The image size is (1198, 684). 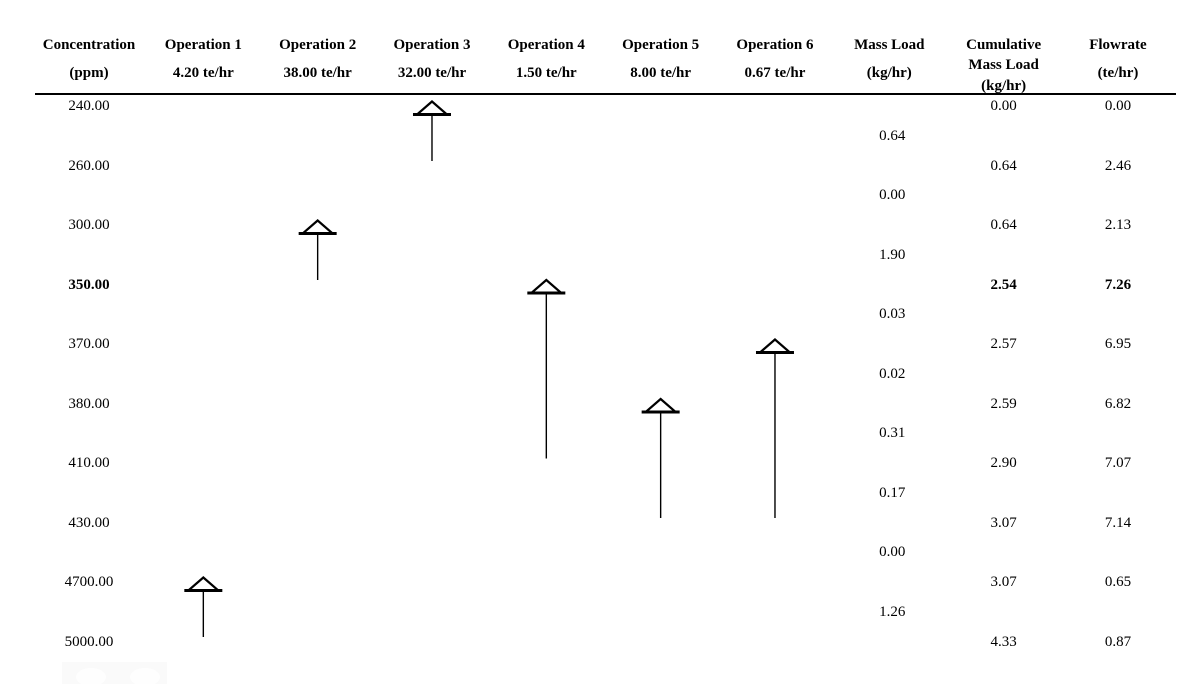 I want to click on flowrate-value: 6.95, so click(x=1118, y=344).